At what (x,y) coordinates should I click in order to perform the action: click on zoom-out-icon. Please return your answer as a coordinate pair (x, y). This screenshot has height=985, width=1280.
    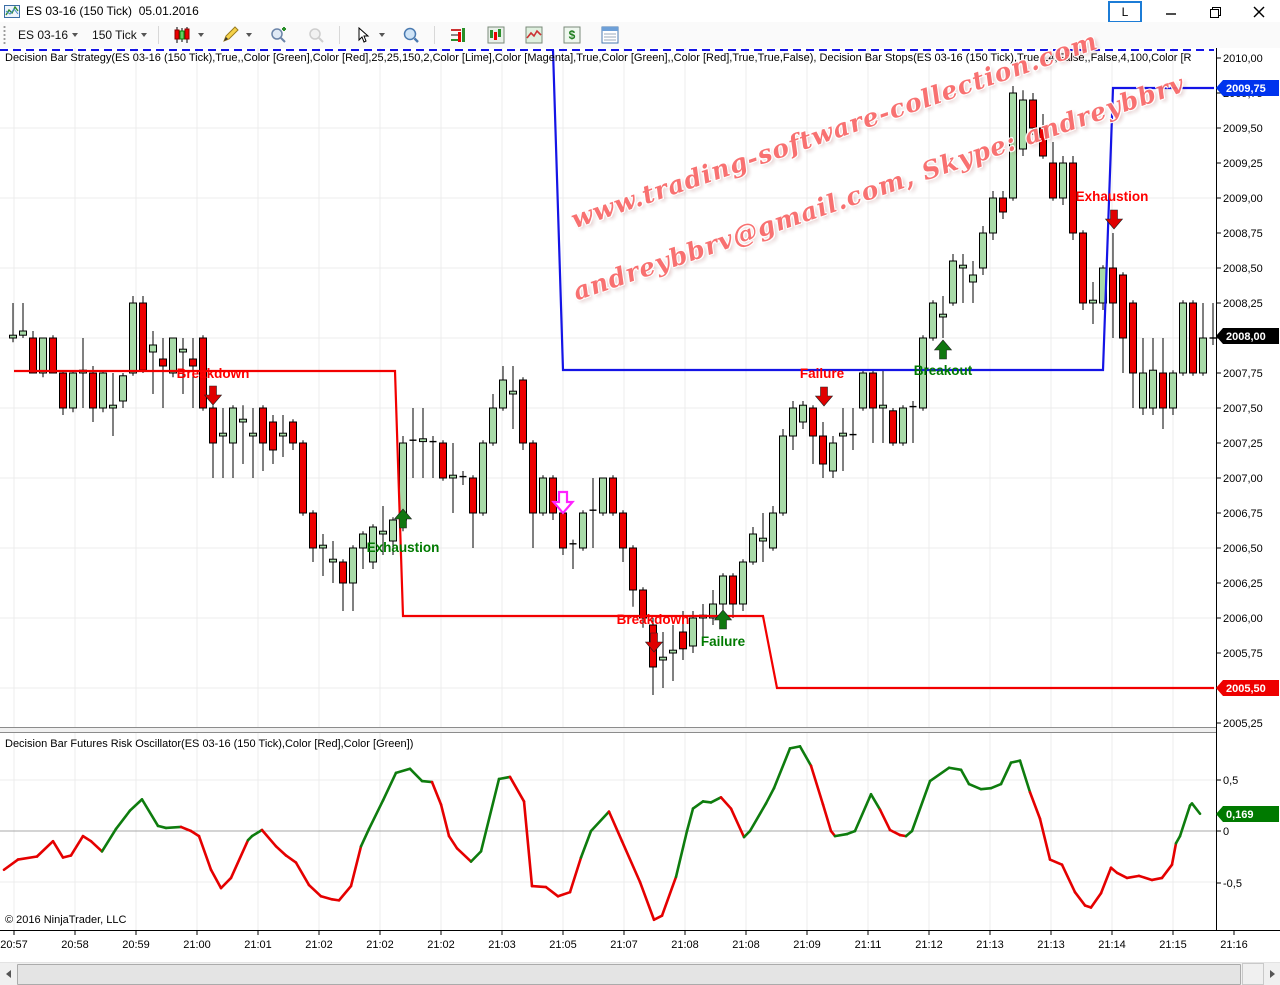
    Looking at the image, I should click on (316, 35).